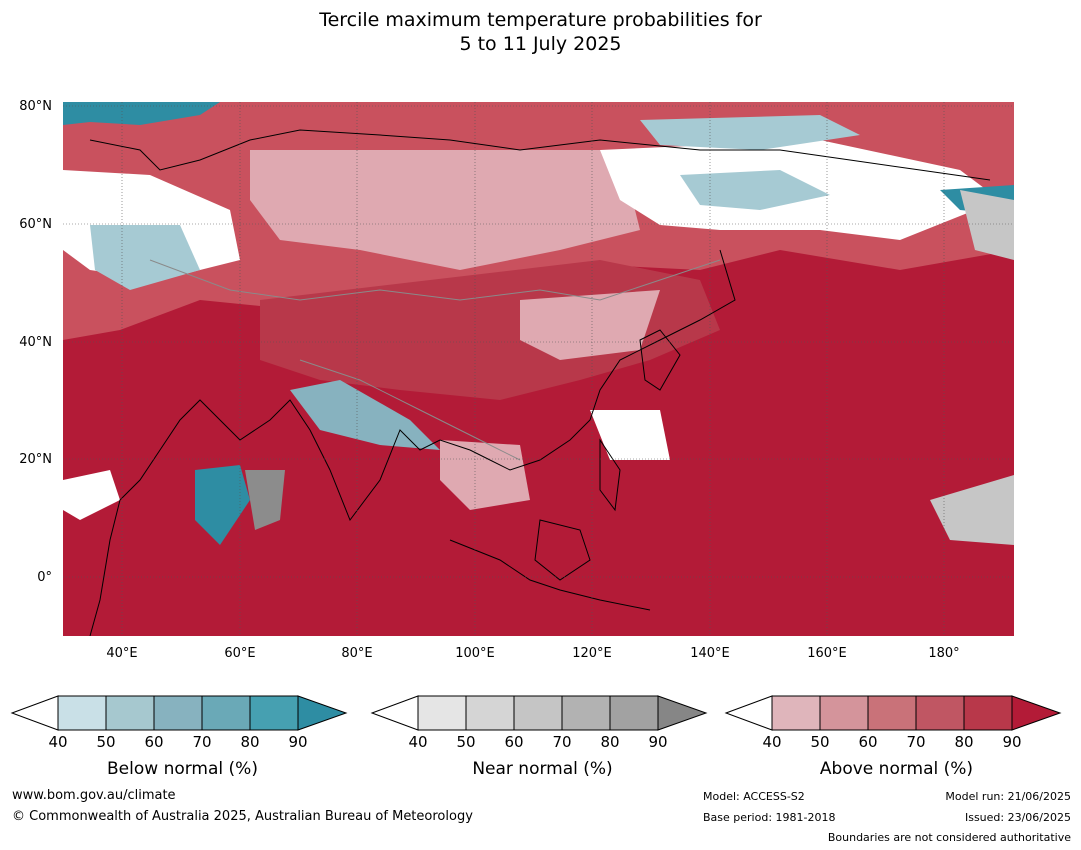 This screenshot has width=1081, height=850. I want to click on indochina-pale-region, so click(485, 475).